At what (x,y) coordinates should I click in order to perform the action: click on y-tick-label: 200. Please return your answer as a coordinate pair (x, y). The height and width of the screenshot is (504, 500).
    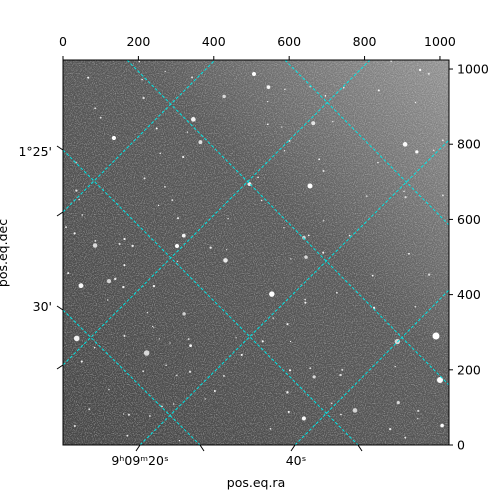
    Looking at the image, I should click on (469, 369).